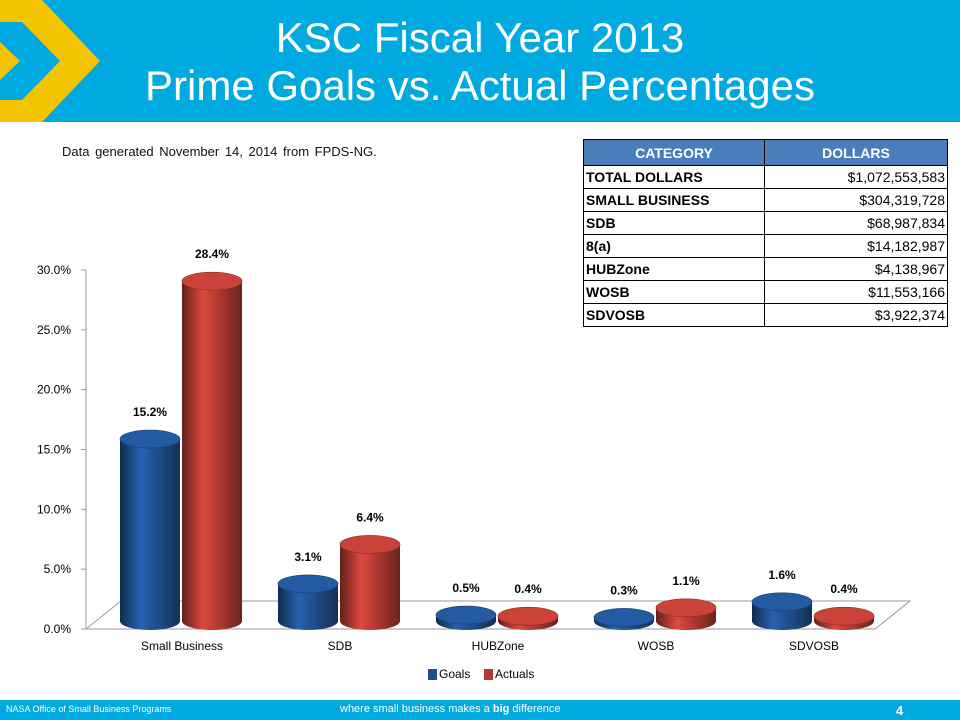  Describe the element at coordinates (454, 674) in the screenshot. I see `legend-label-goals: Goals` at that location.